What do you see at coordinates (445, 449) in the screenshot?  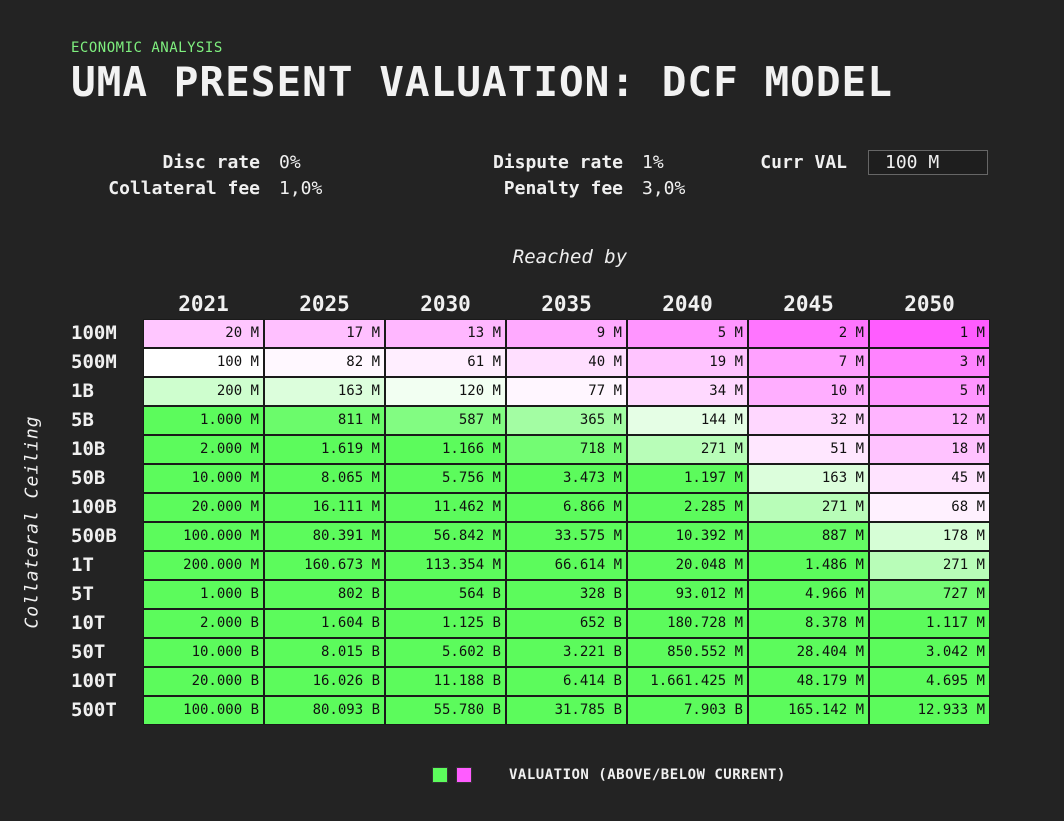 I see `heatmap-cell: 1.166 M` at bounding box center [445, 449].